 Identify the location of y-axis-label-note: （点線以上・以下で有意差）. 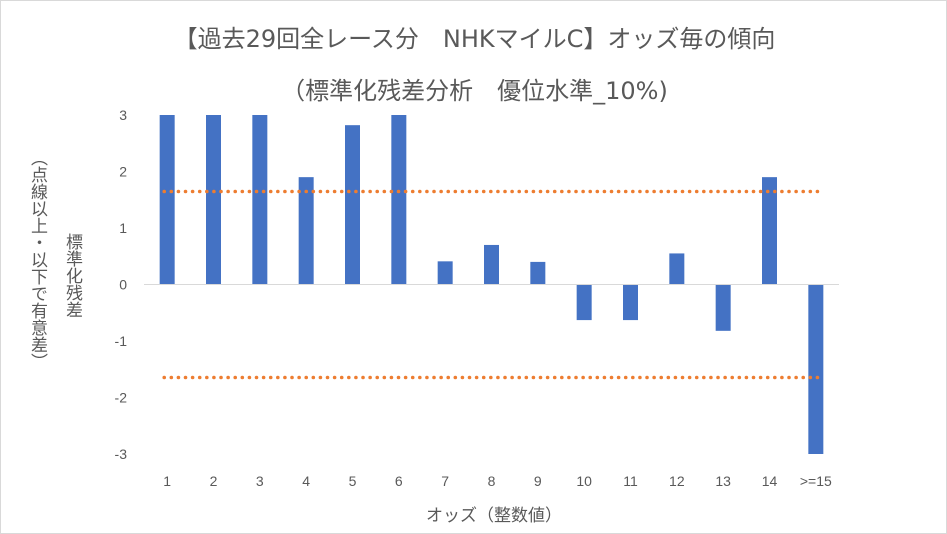
(37, 259).